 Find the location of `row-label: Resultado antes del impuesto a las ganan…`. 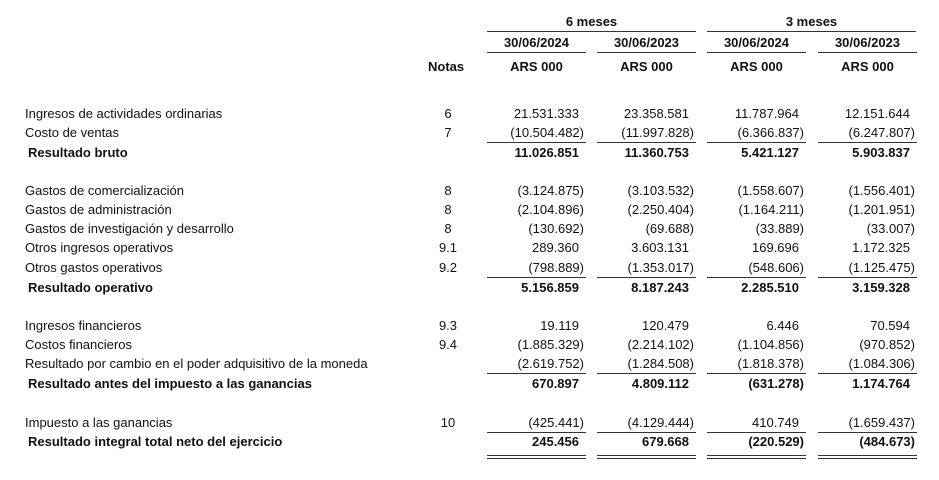

row-label: Resultado antes del impuesto a las ganan… is located at coordinates (170, 383).